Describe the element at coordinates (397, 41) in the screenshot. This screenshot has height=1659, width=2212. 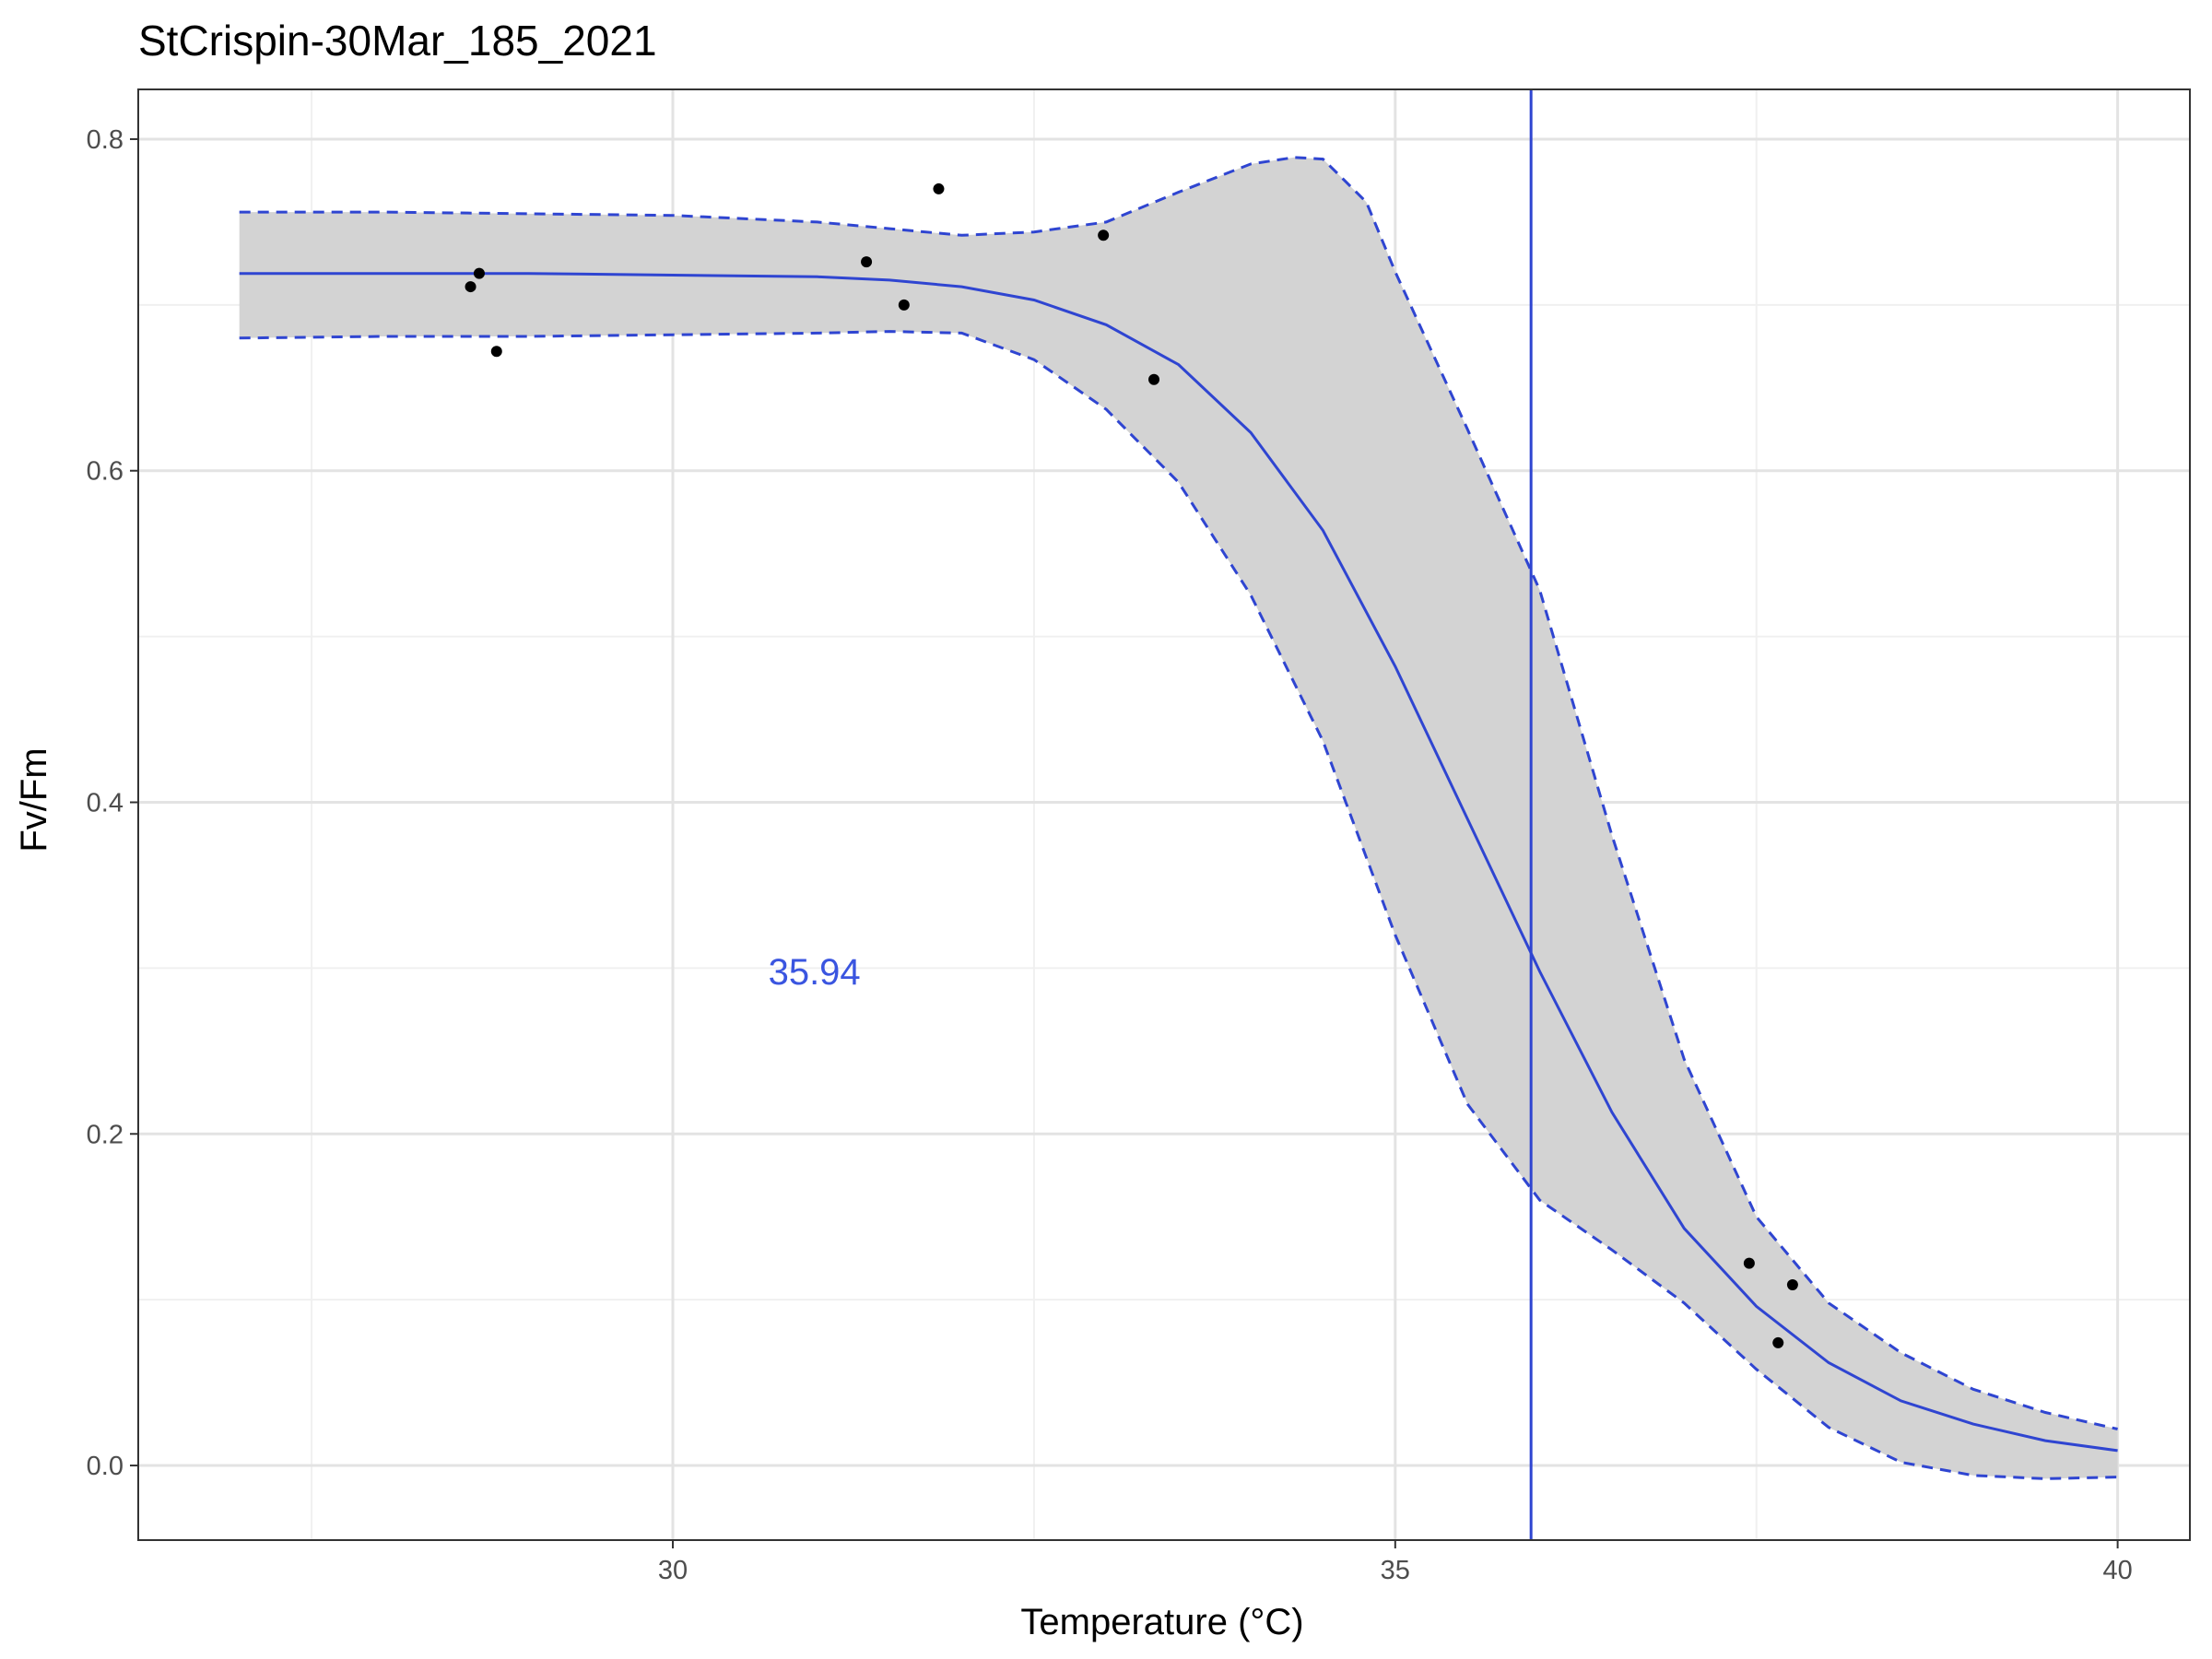
I see `chart-title: StCrispin-30Mar_185_2021` at that location.